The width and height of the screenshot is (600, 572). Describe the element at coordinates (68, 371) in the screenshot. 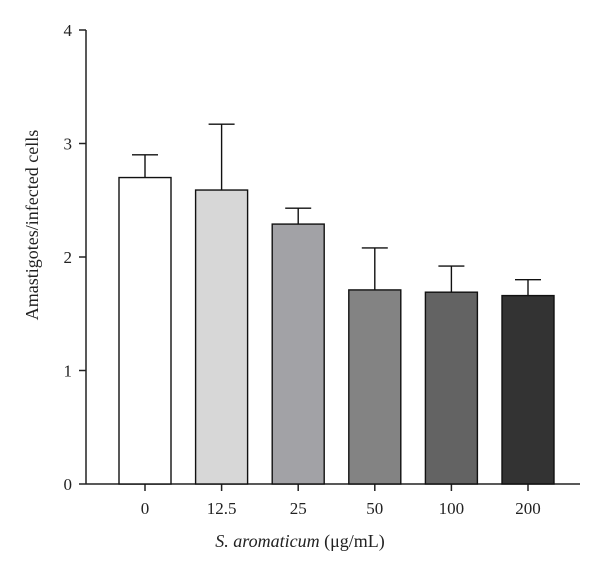

I see `y-tick-label: 1` at that location.